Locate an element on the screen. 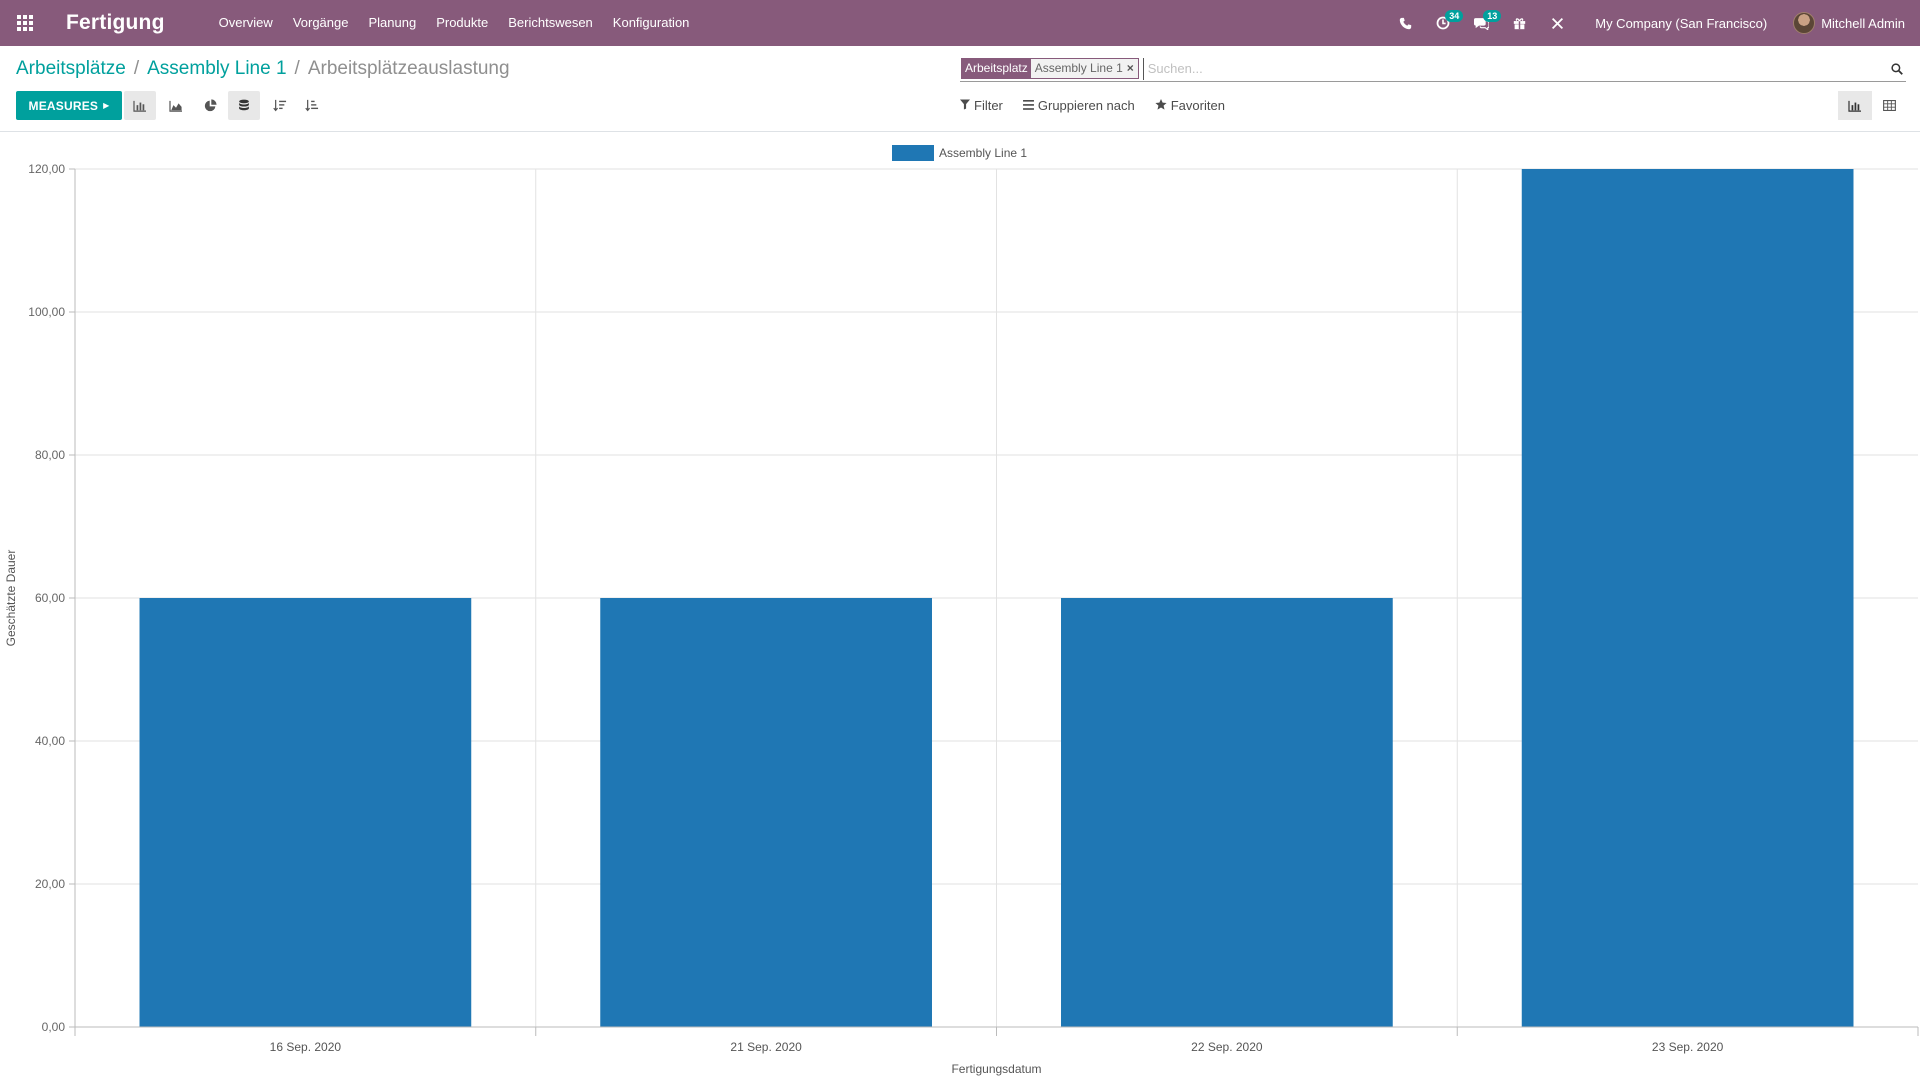 This screenshot has height=1080, width=1920. measures-button: MEASURES ▶ is located at coordinates (69, 105).